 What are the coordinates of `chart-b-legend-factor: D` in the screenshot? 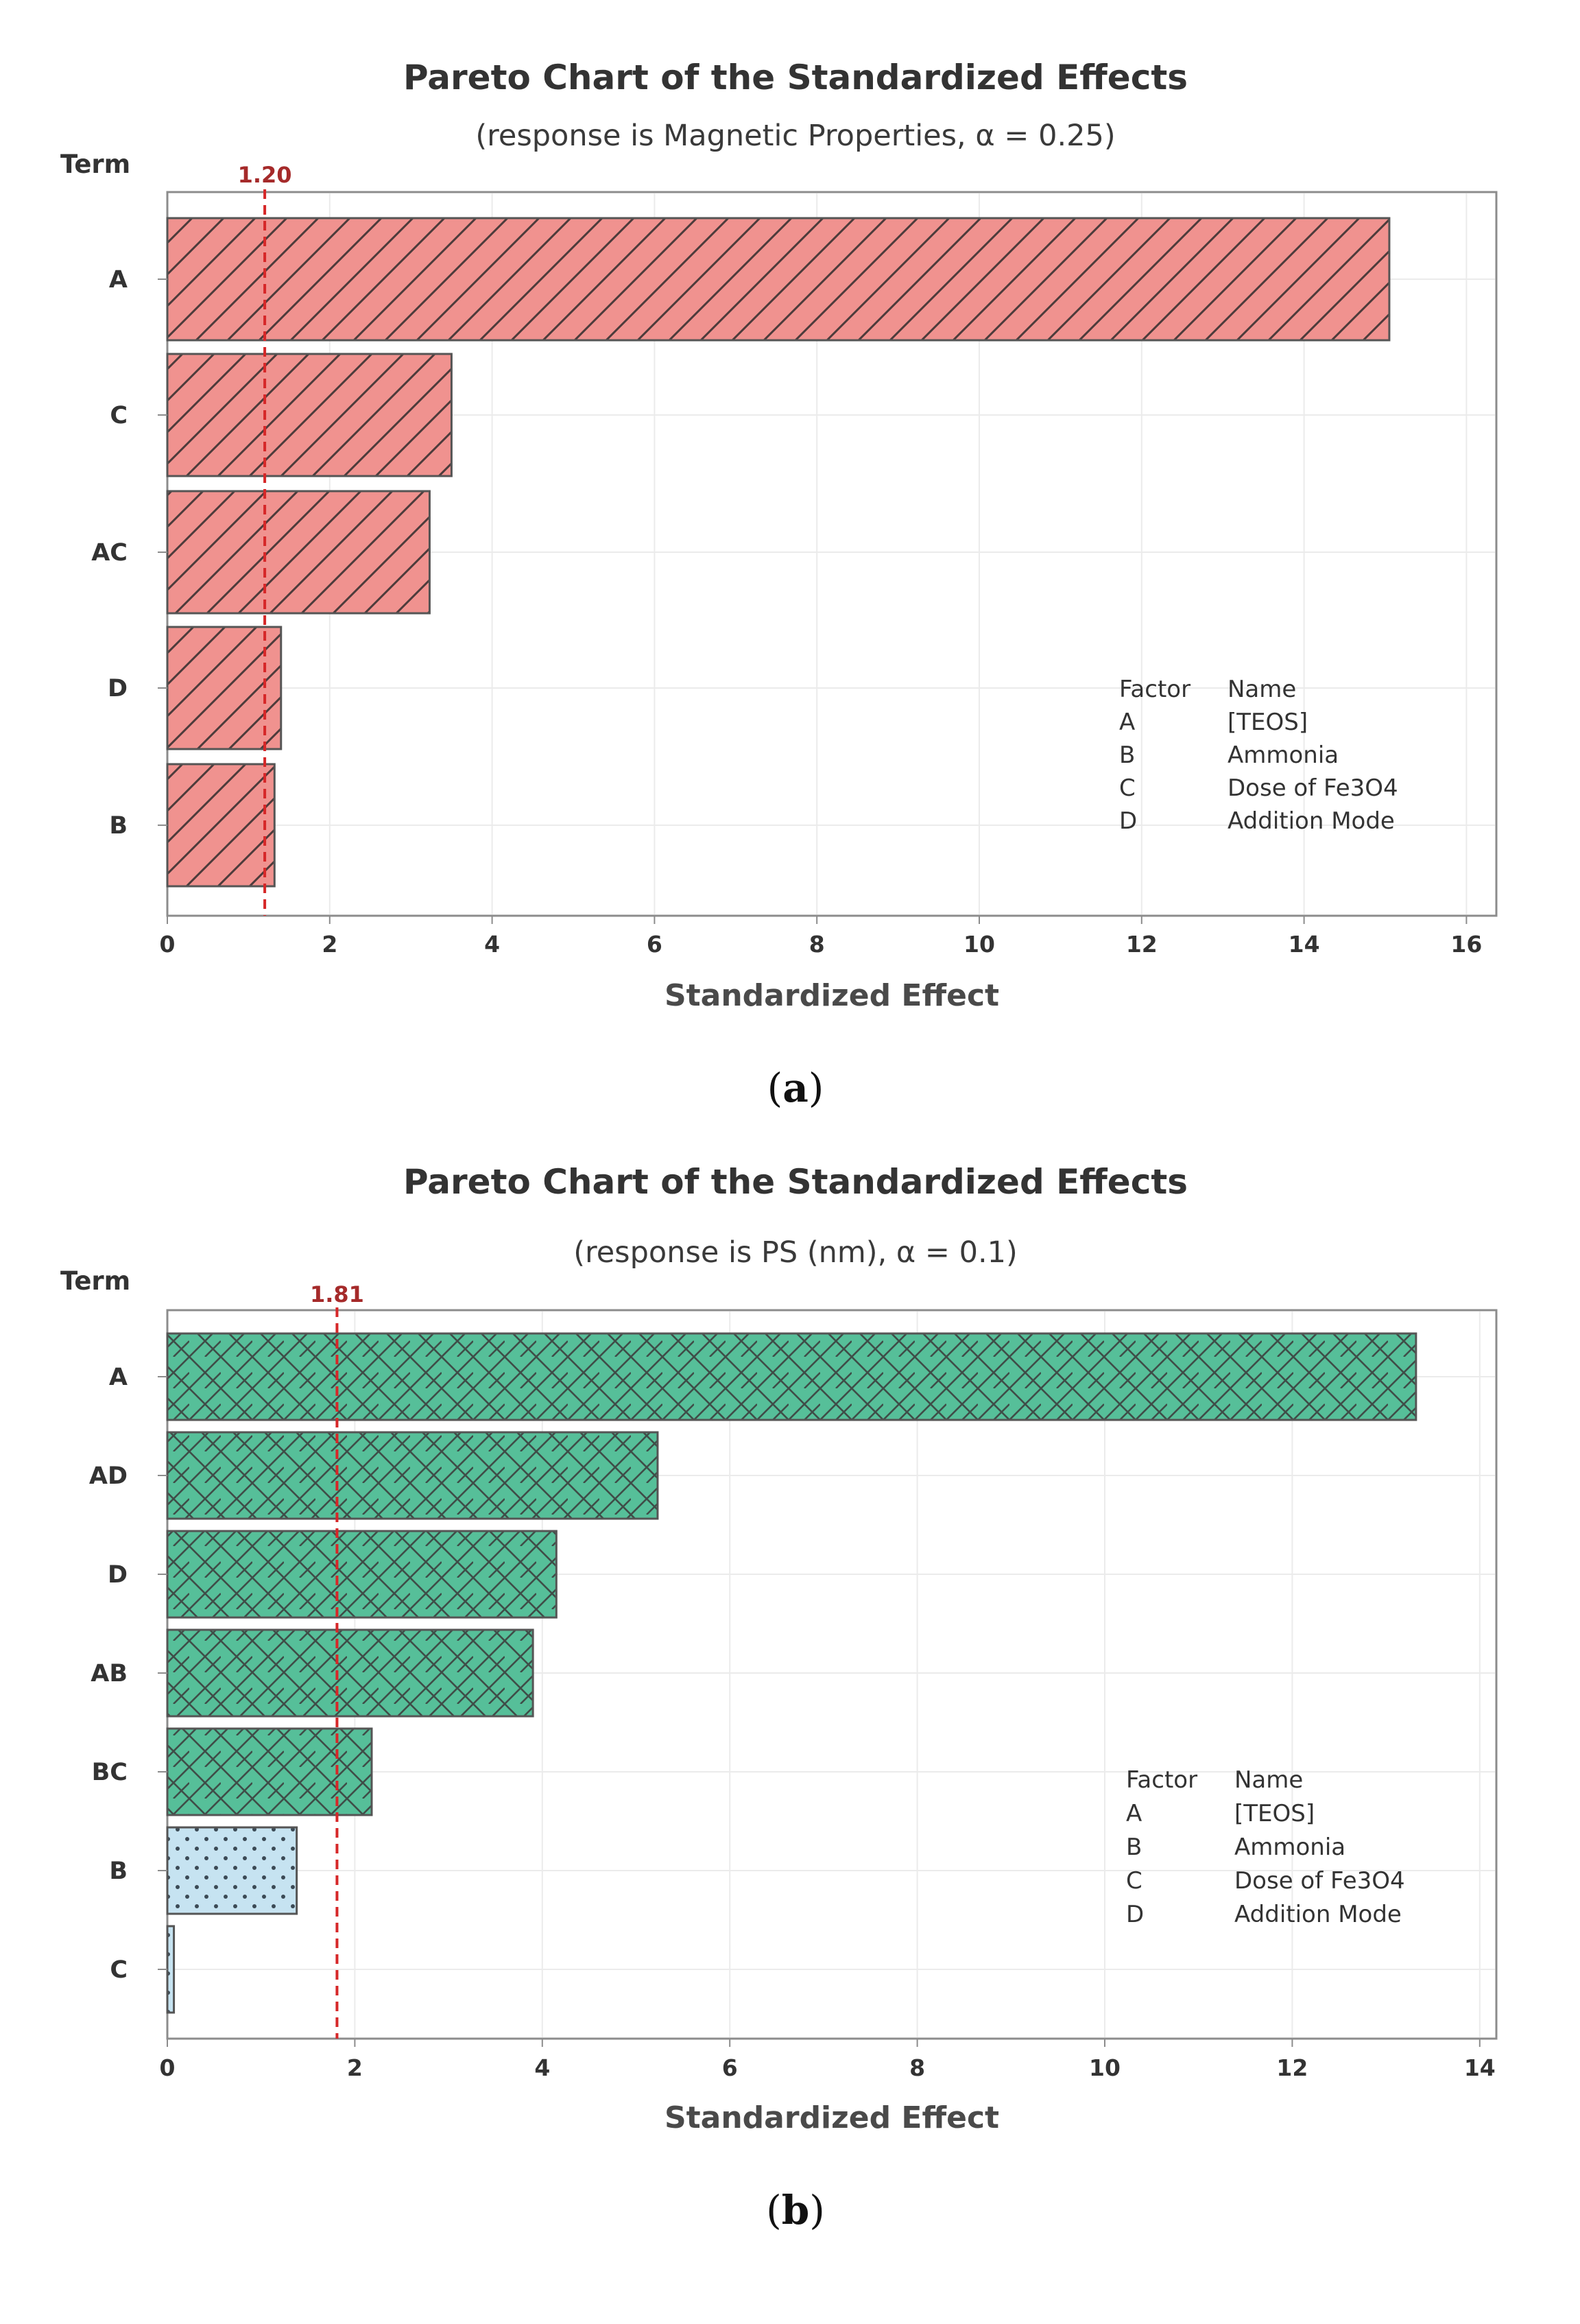 It's located at (1135, 1914).